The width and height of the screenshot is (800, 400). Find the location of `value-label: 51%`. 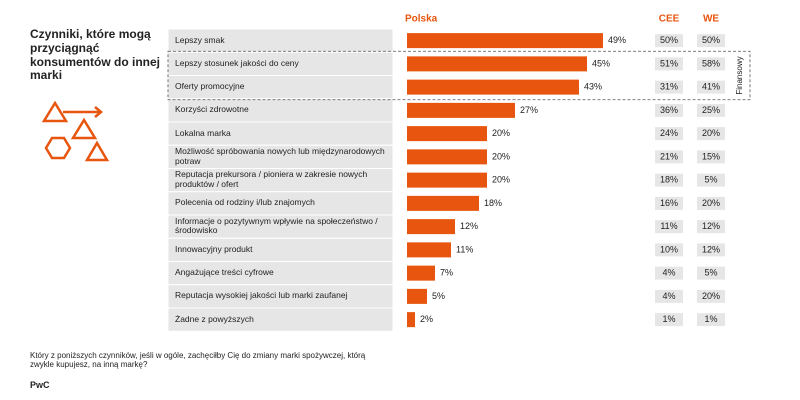

value-label: 51% is located at coordinates (669, 63).